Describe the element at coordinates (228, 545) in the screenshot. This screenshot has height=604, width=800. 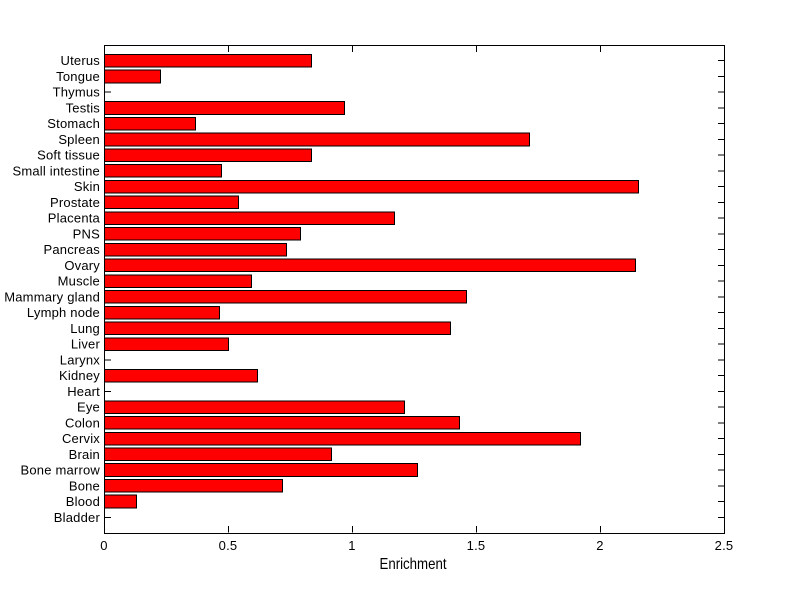
I see `svg-text: 0.5` at that location.